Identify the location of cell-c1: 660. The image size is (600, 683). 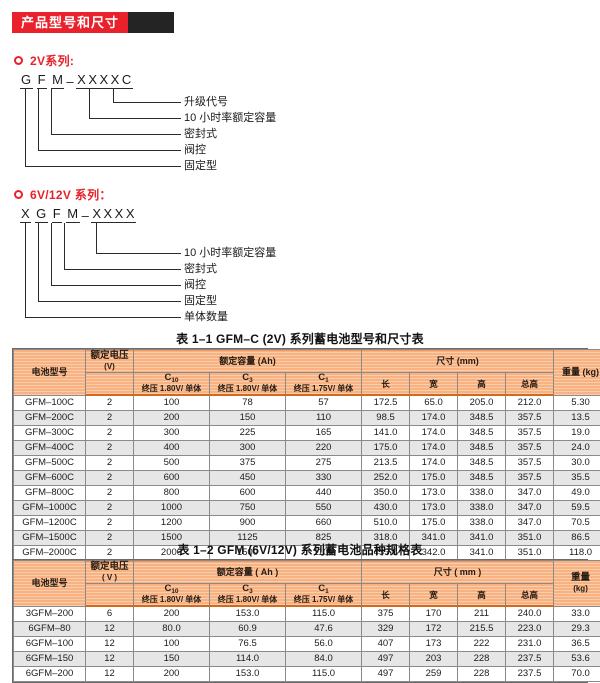
(324, 523).